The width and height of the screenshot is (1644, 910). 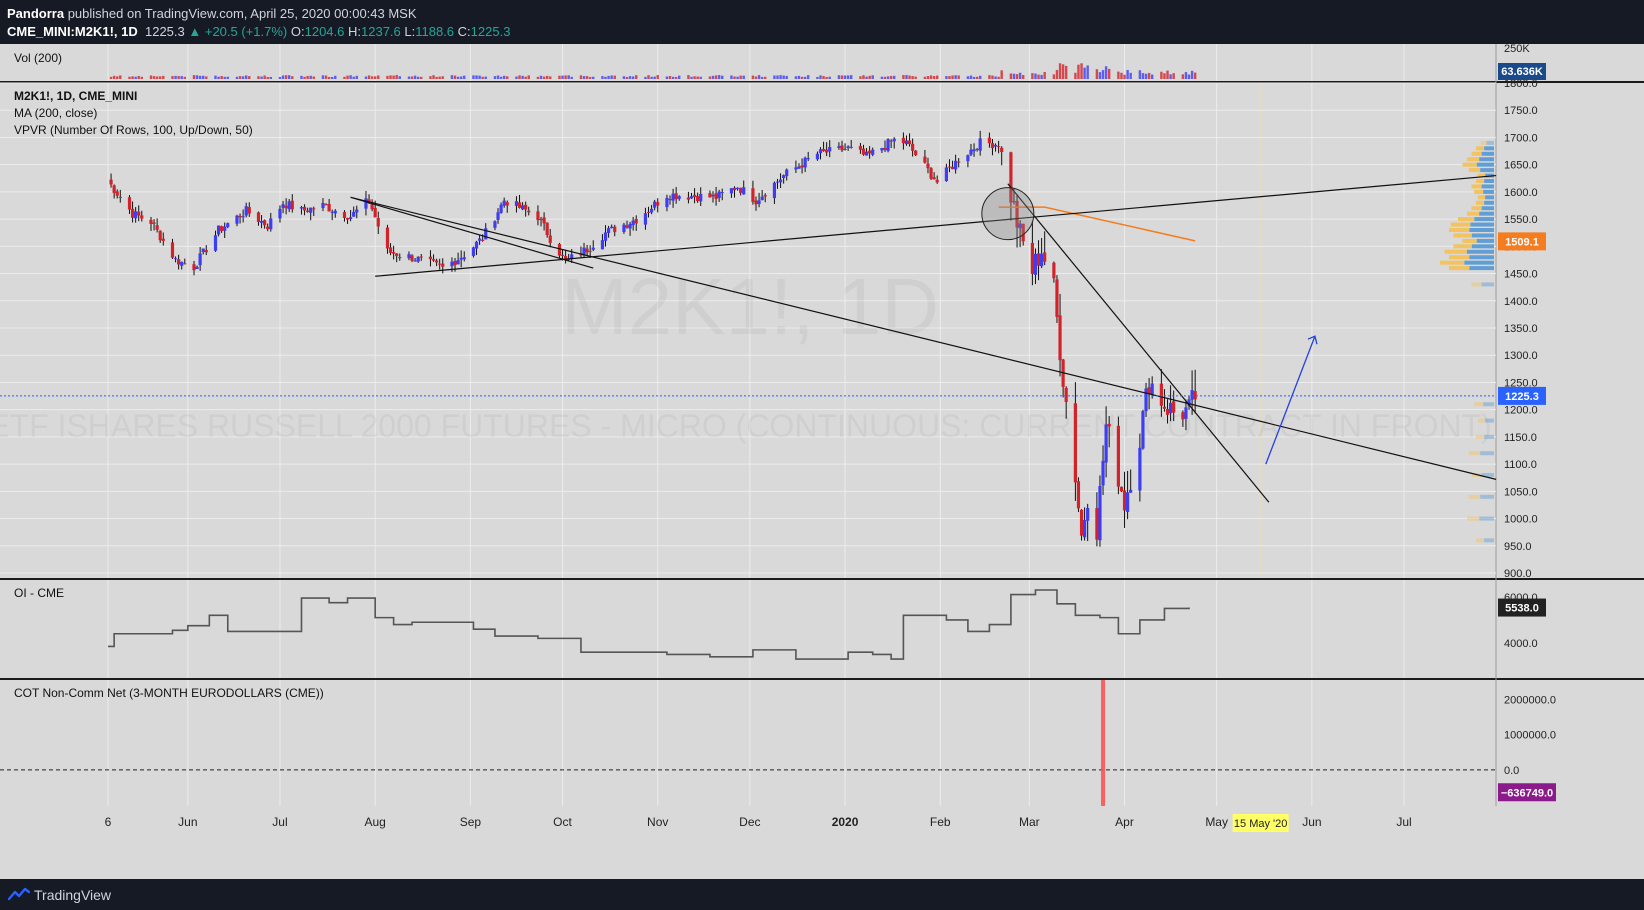 What do you see at coordinates (1312, 340) in the screenshot?
I see `projection-arrow-head` at bounding box center [1312, 340].